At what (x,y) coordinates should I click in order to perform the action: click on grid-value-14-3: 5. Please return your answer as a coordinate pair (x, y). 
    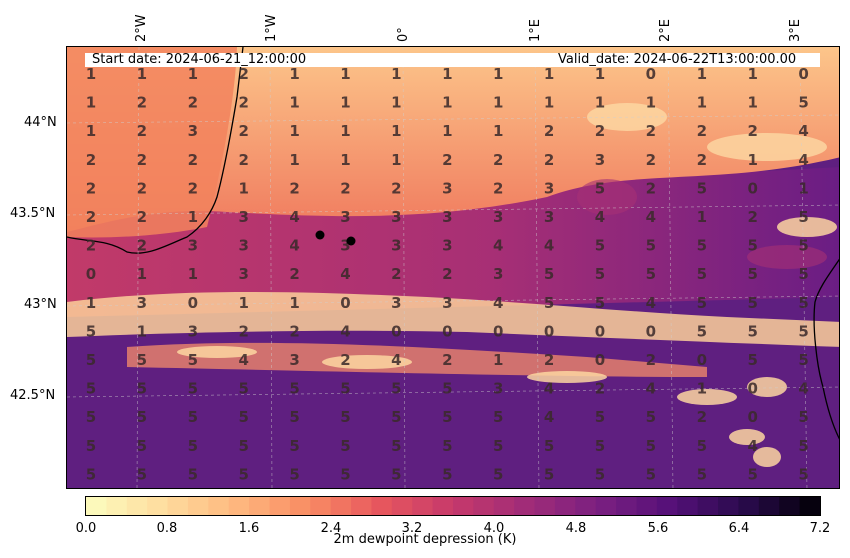
    Looking at the image, I should click on (243, 474).